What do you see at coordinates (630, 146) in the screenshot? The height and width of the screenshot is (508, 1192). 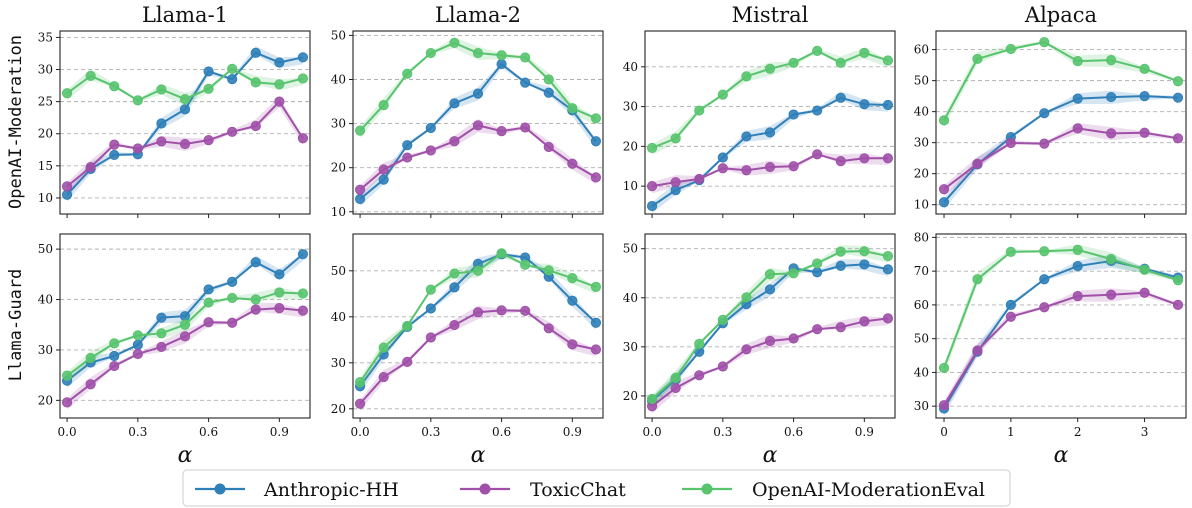 I see `y-tick-label: 20` at bounding box center [630, 146].